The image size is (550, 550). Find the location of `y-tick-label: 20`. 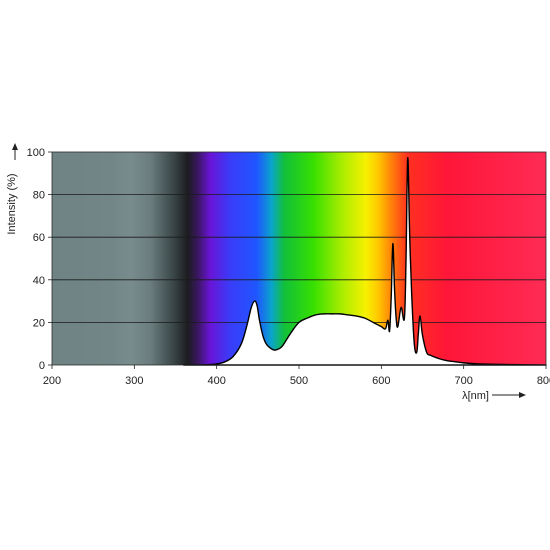

y-tick-label: 20 is located at coordinates (39, 323).